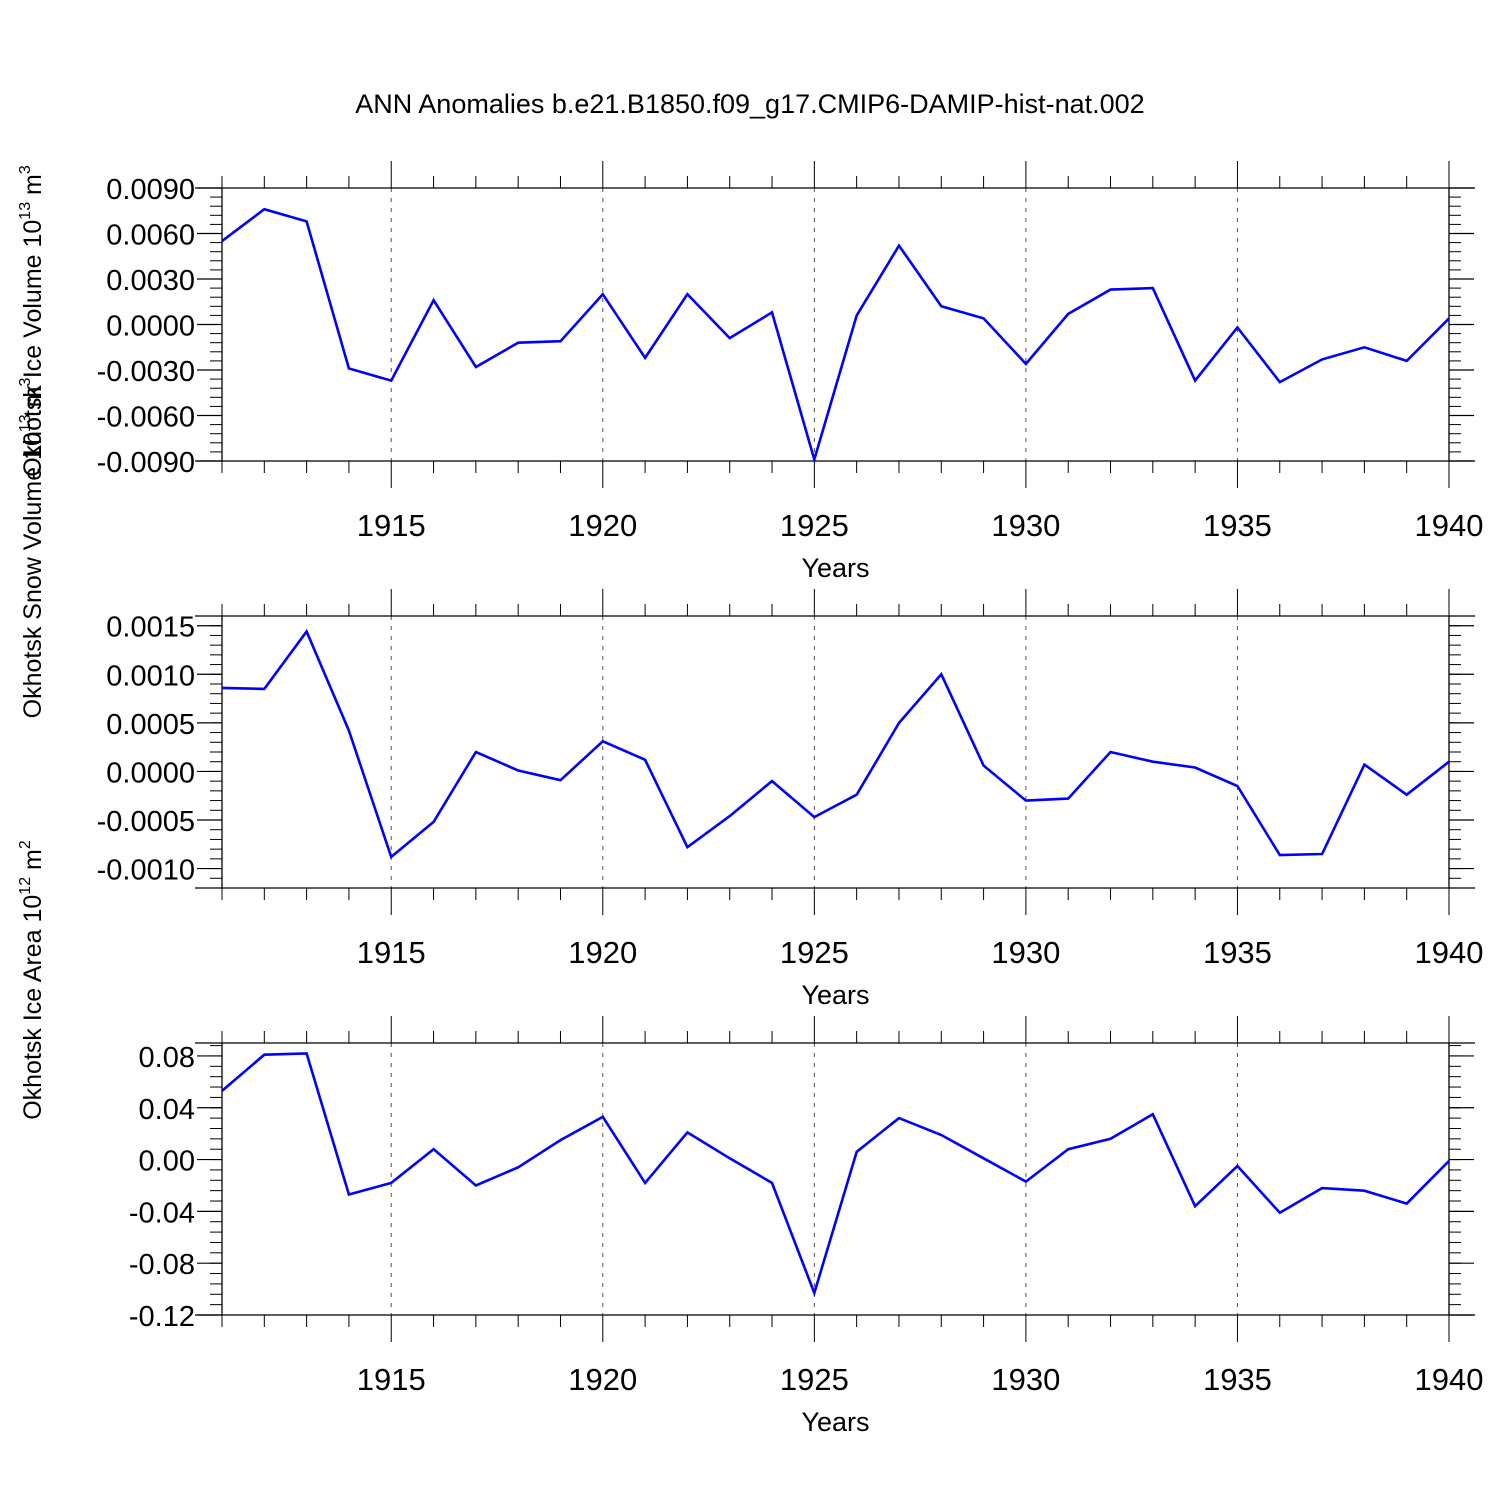  What do you see at coordinates (150, 628) in the screenshot?
I see `ytick-label: 0.0015` at bounding box center [150, 628].